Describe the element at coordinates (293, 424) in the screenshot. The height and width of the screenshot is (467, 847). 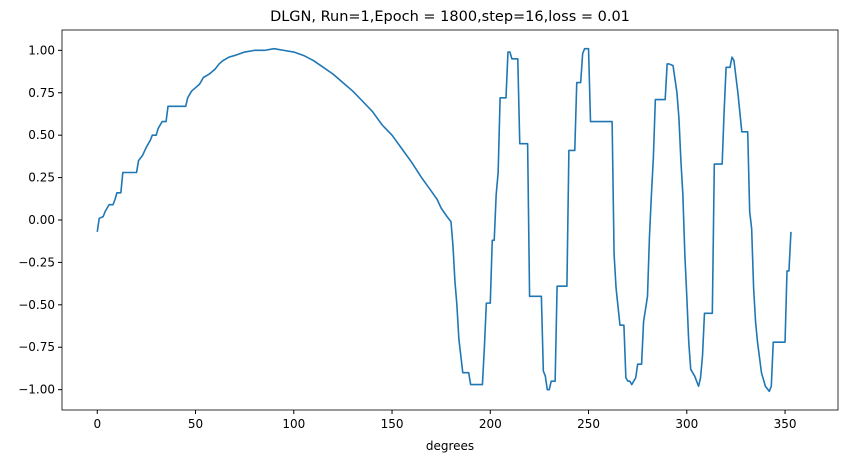
I see `x-tick-label: 100` at that location.